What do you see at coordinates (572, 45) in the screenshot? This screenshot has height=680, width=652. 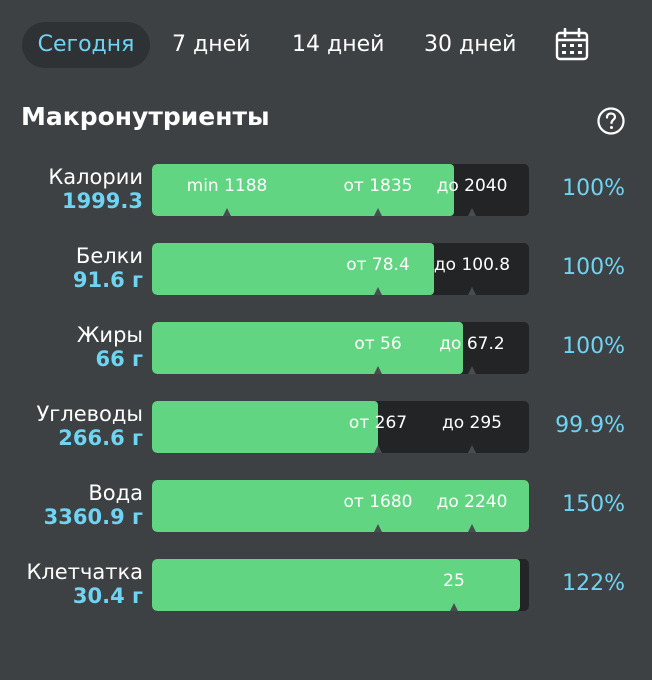 I see `calendar-icon` at bounding box center [572, 45].